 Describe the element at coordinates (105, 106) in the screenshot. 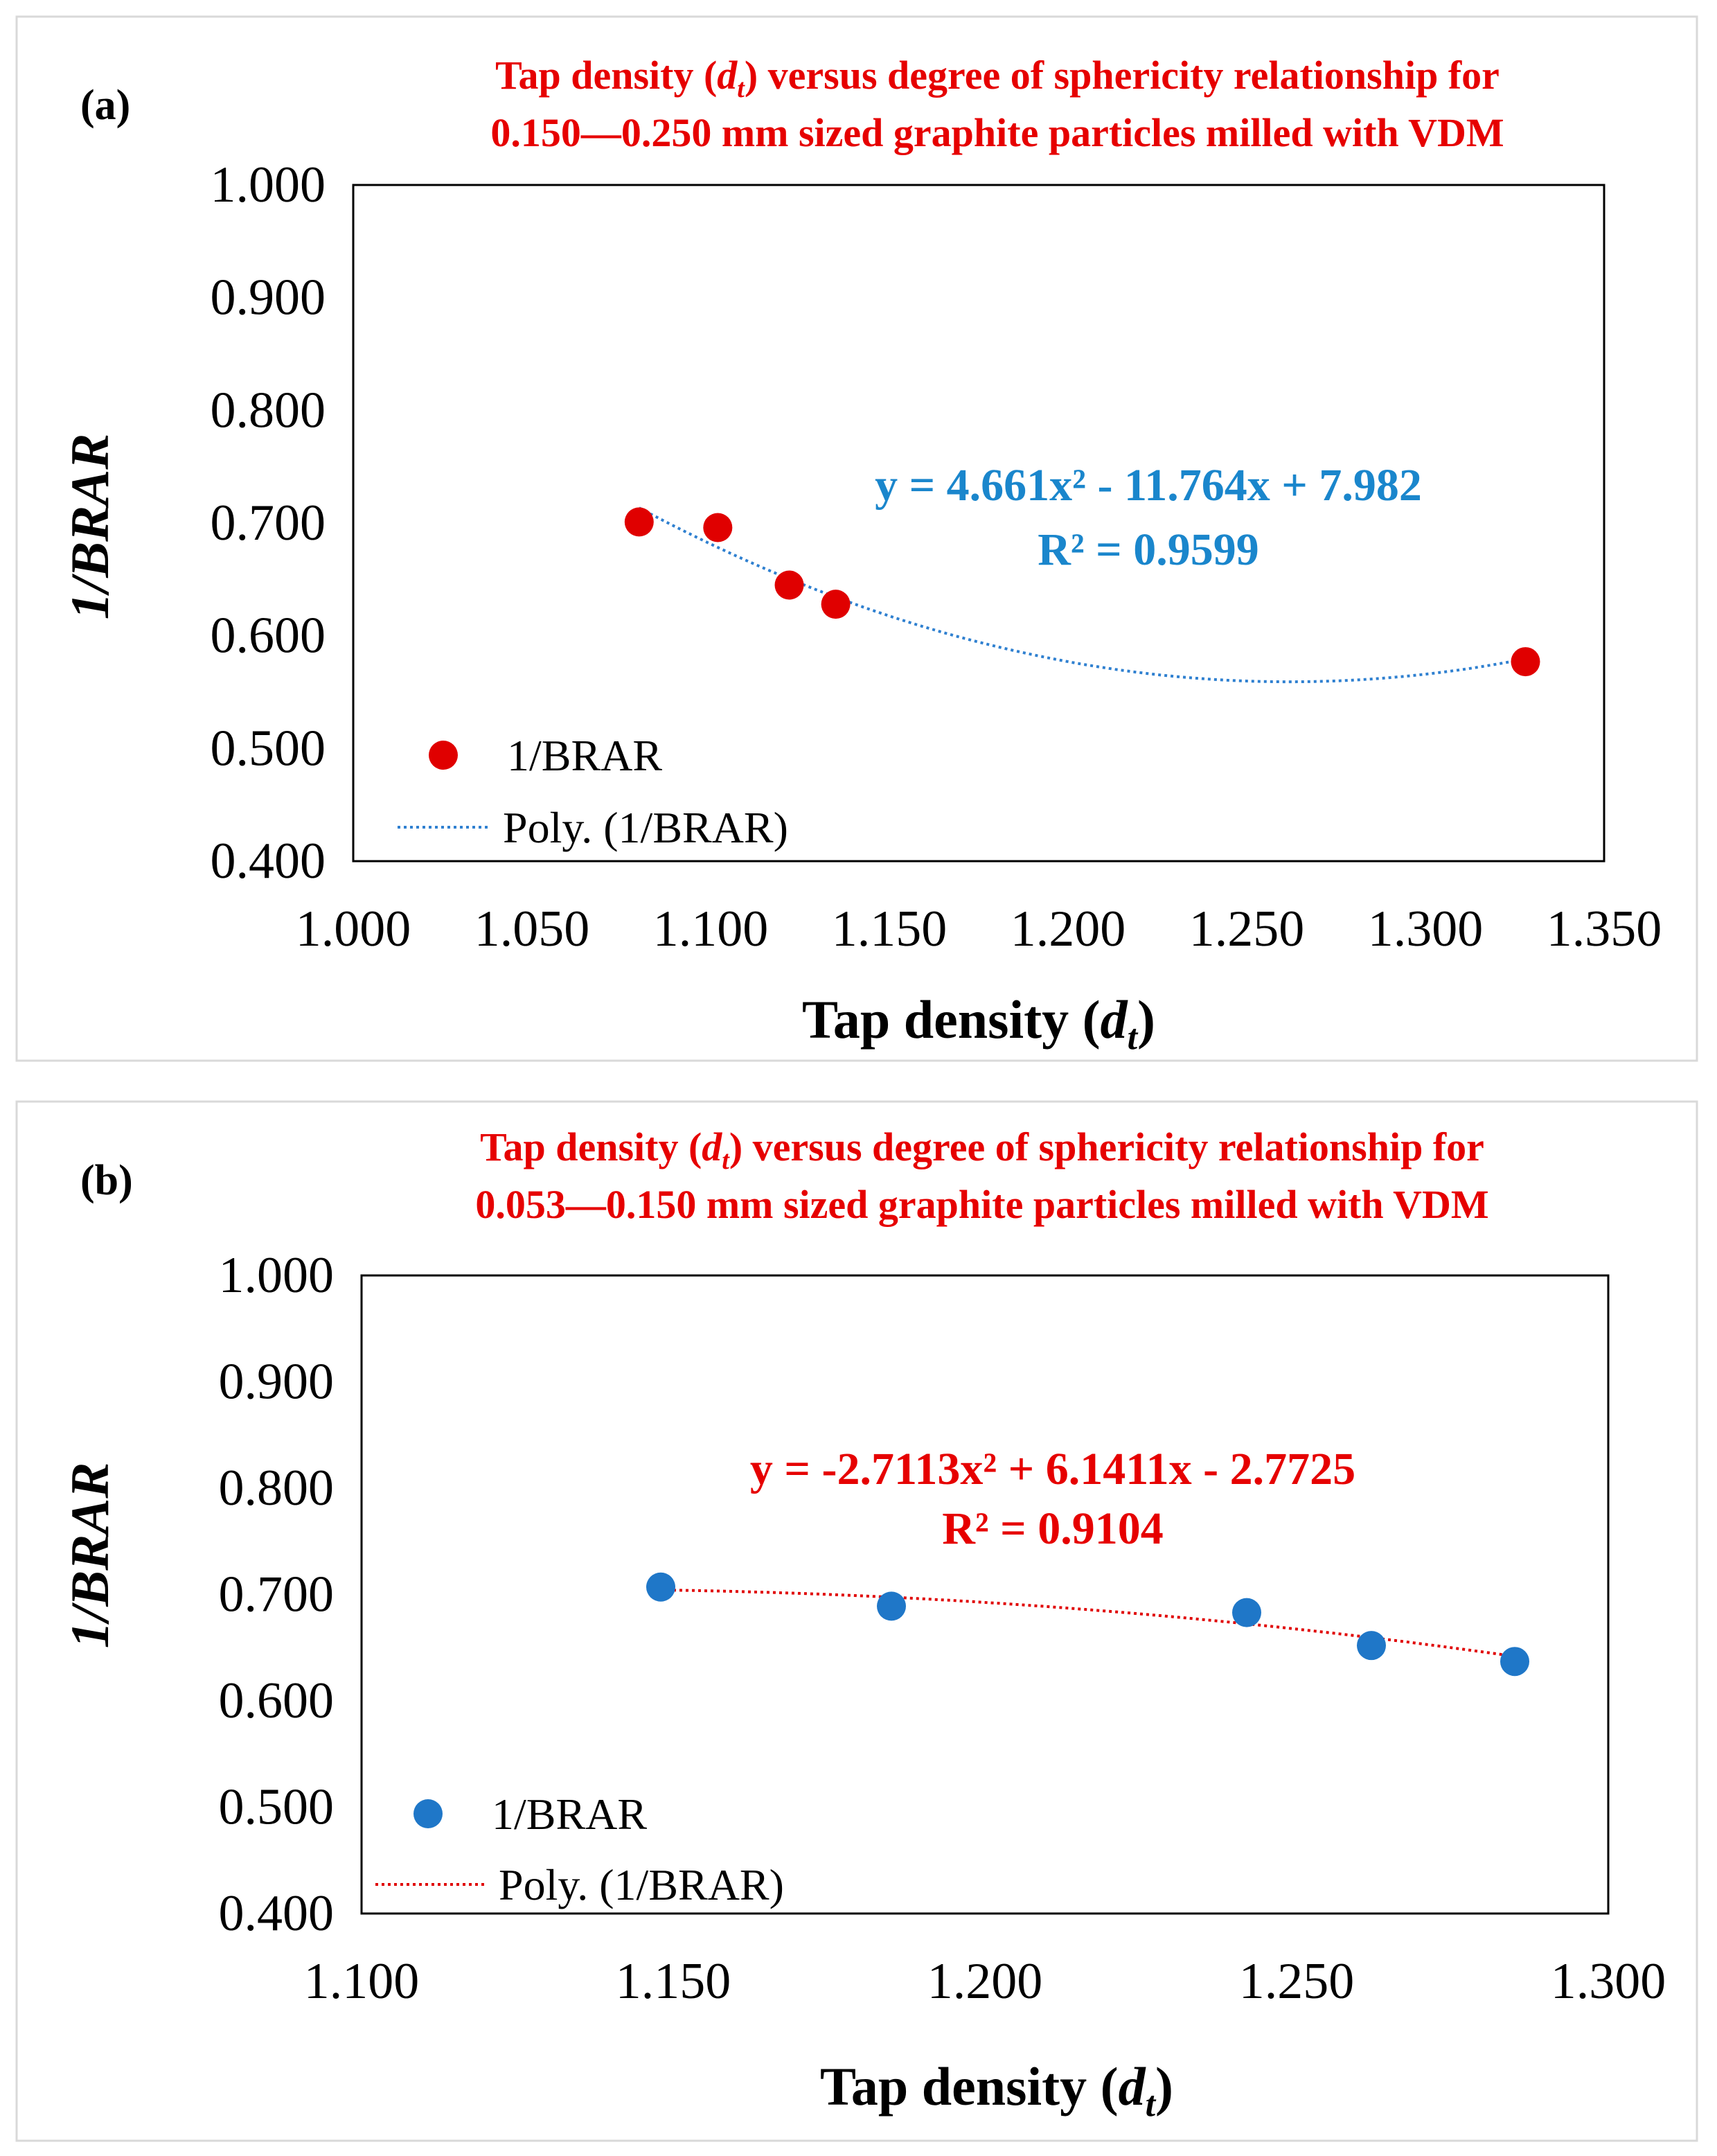

I see `panel-label: (a)` at that location.